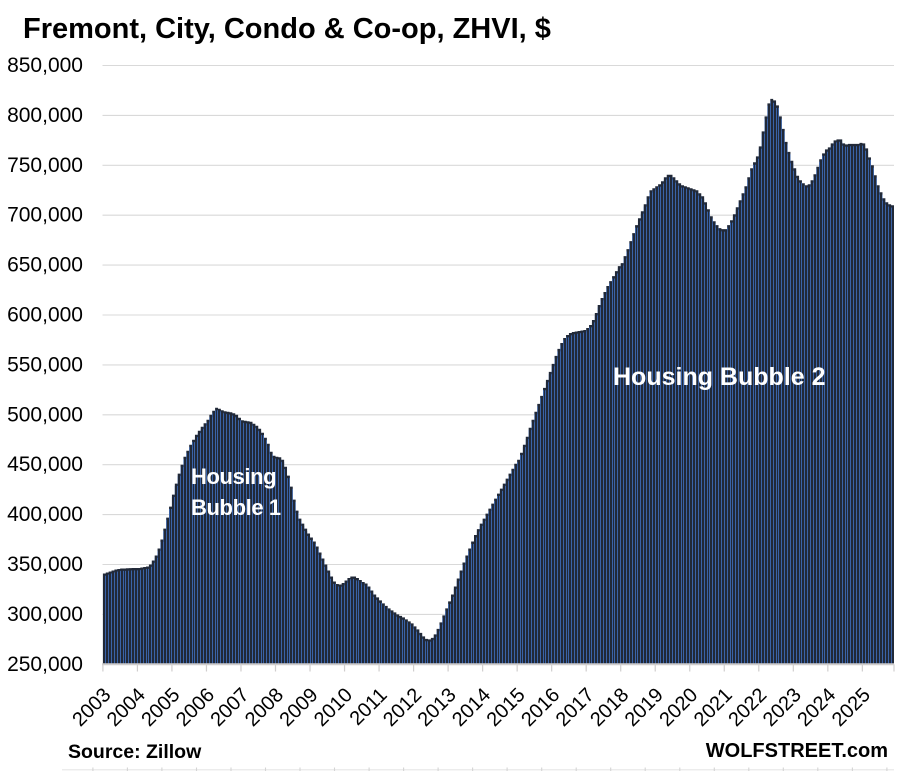  What do you see at coordinates (45, 265) in the screenshot?
I see `svg-text: 650,000` at bounding box center [45, 265].